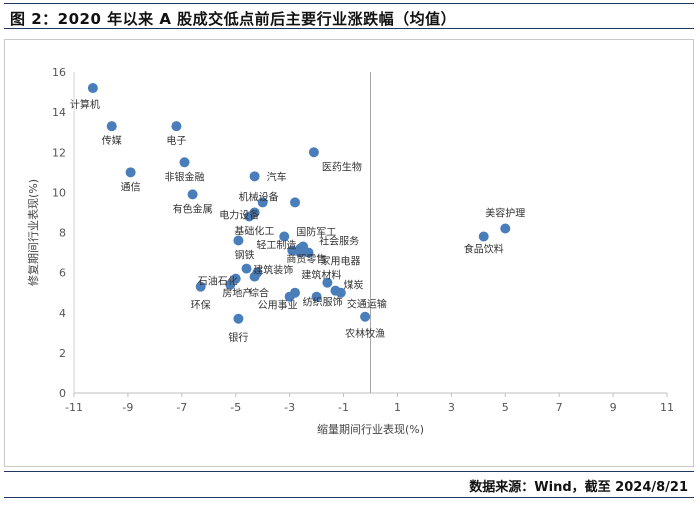 The width and height of the screenshot is (700, 515). What do you see at coordinates (339, 241) in the screenshot?
I see `point-label: 社会服务` at bounding box center [339, 241].